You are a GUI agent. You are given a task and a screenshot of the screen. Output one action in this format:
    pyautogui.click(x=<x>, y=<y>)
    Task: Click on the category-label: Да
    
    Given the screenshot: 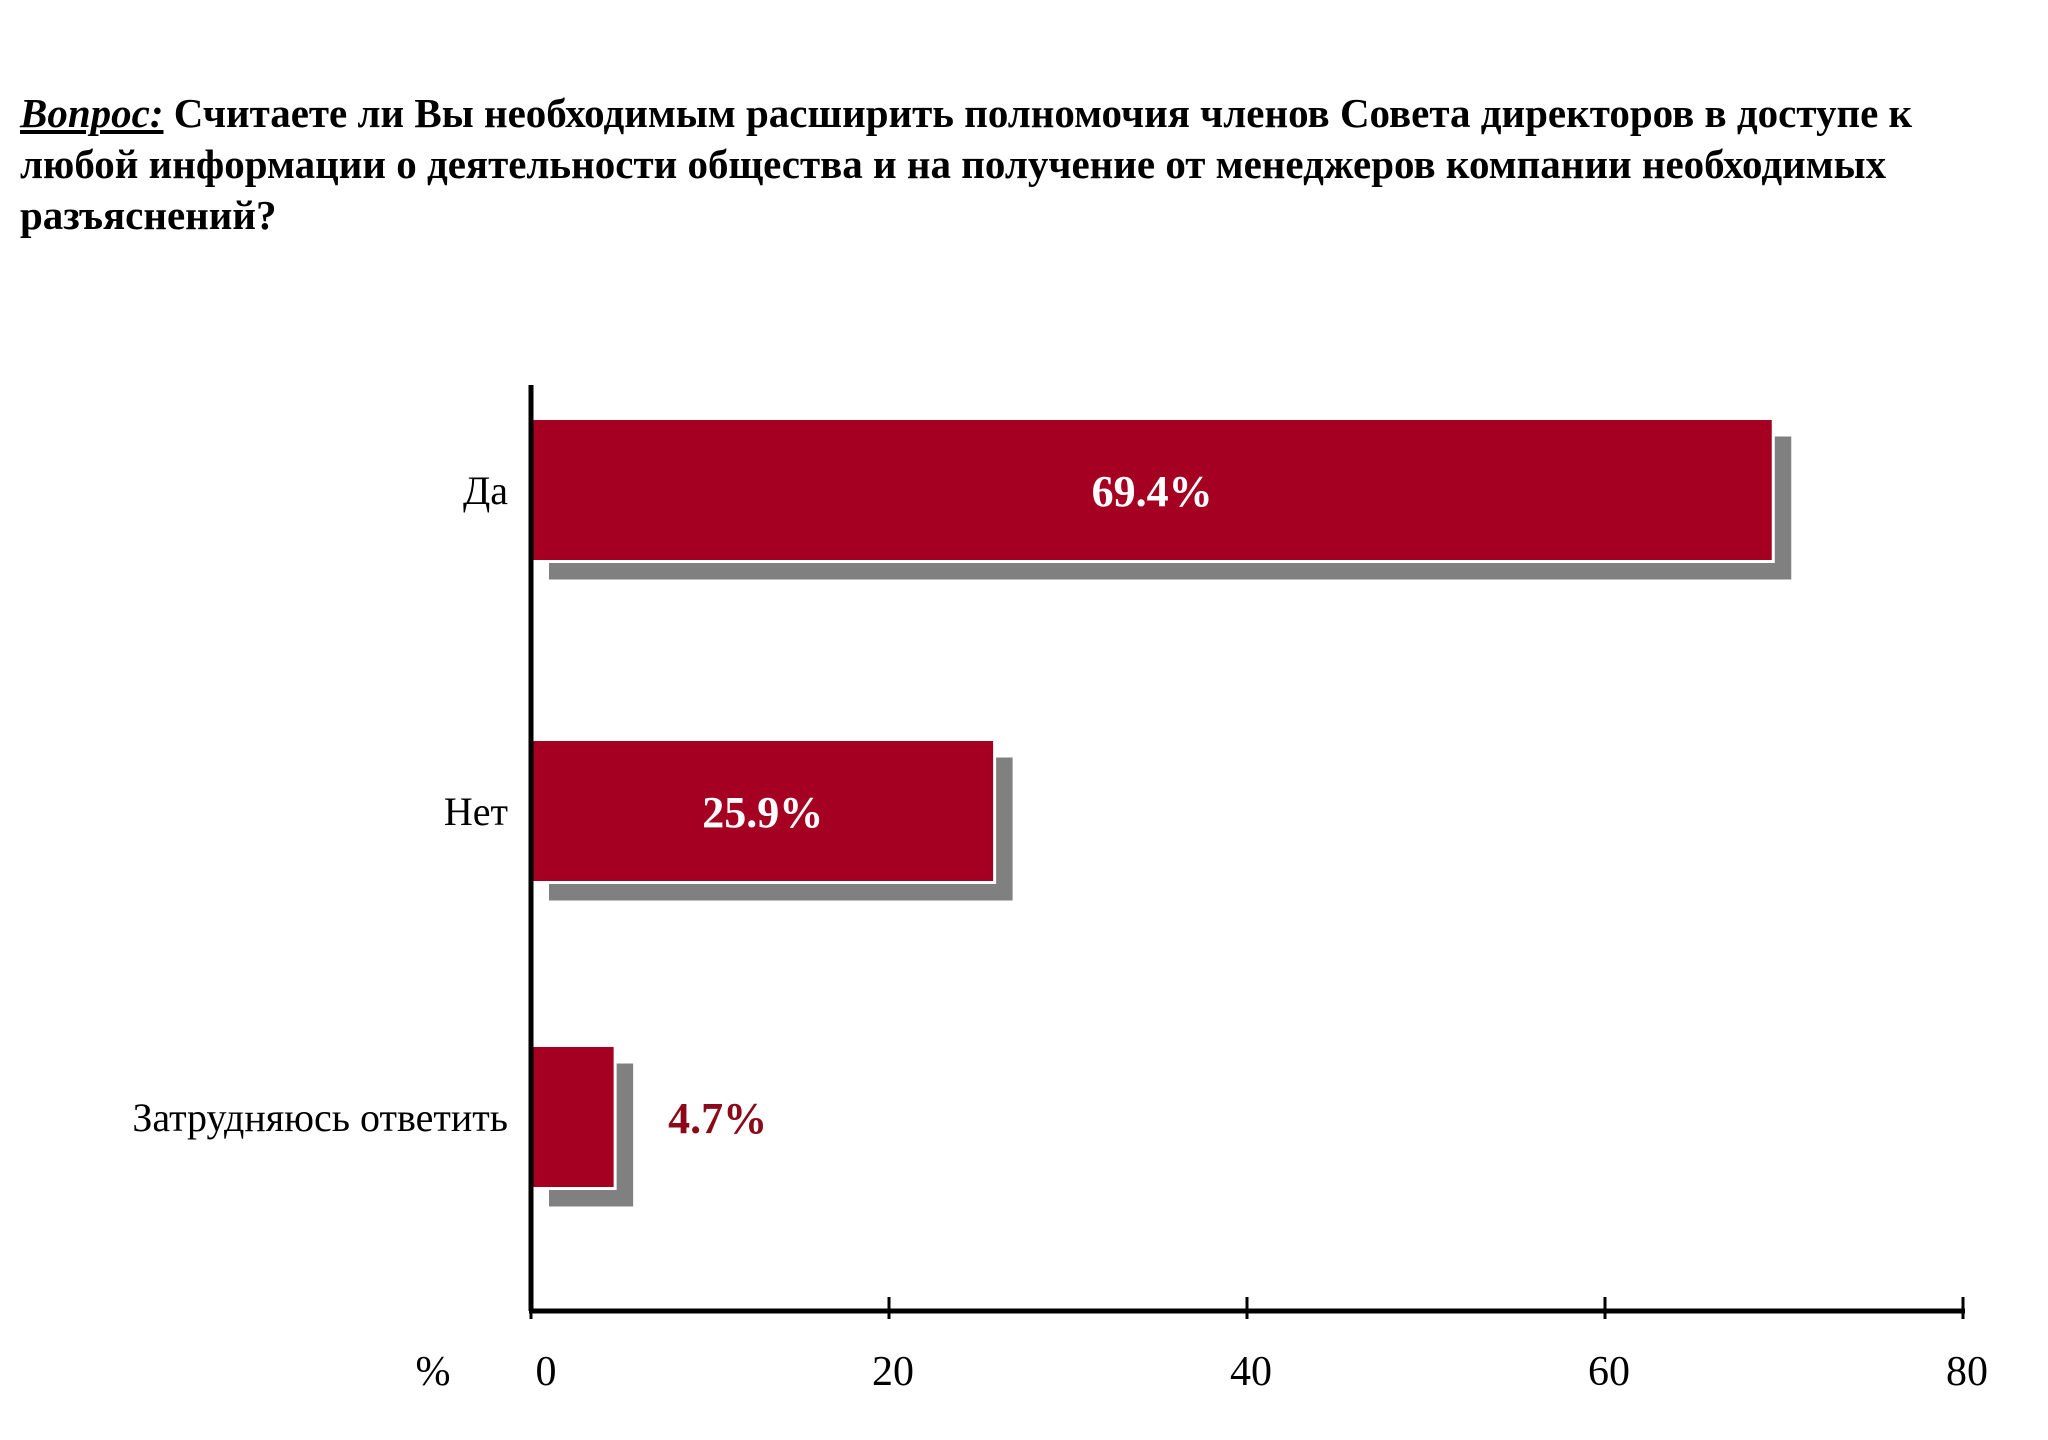 What is the action you would take?
    pyautogui.click(x=485, y=490)
    